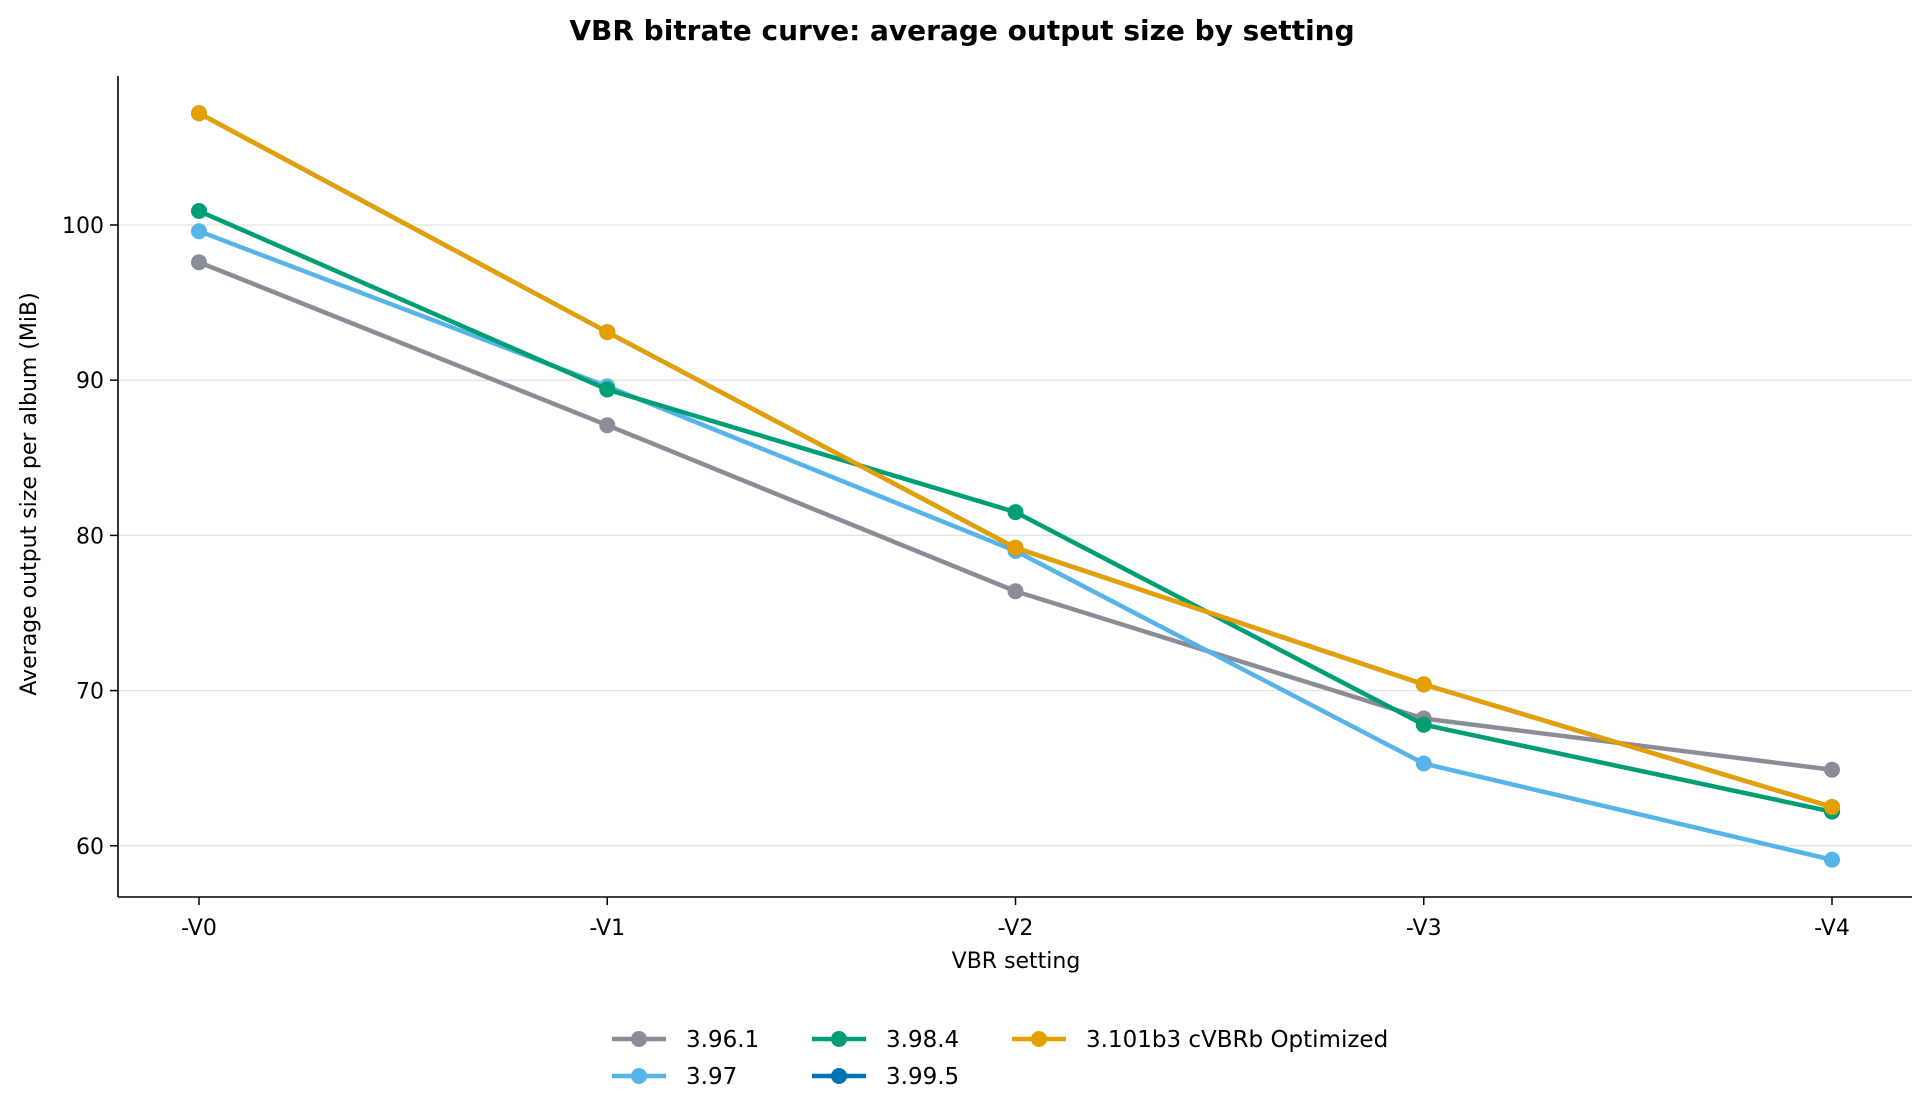 The height and width of the screenshot is (1114, 1924). I want to click on x-tick-label: -V1, so click(607, 928).